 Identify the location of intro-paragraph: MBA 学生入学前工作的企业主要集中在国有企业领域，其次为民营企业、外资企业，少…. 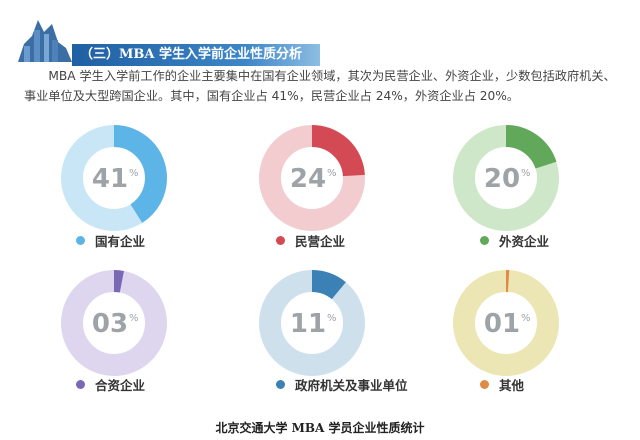
(320, 86).